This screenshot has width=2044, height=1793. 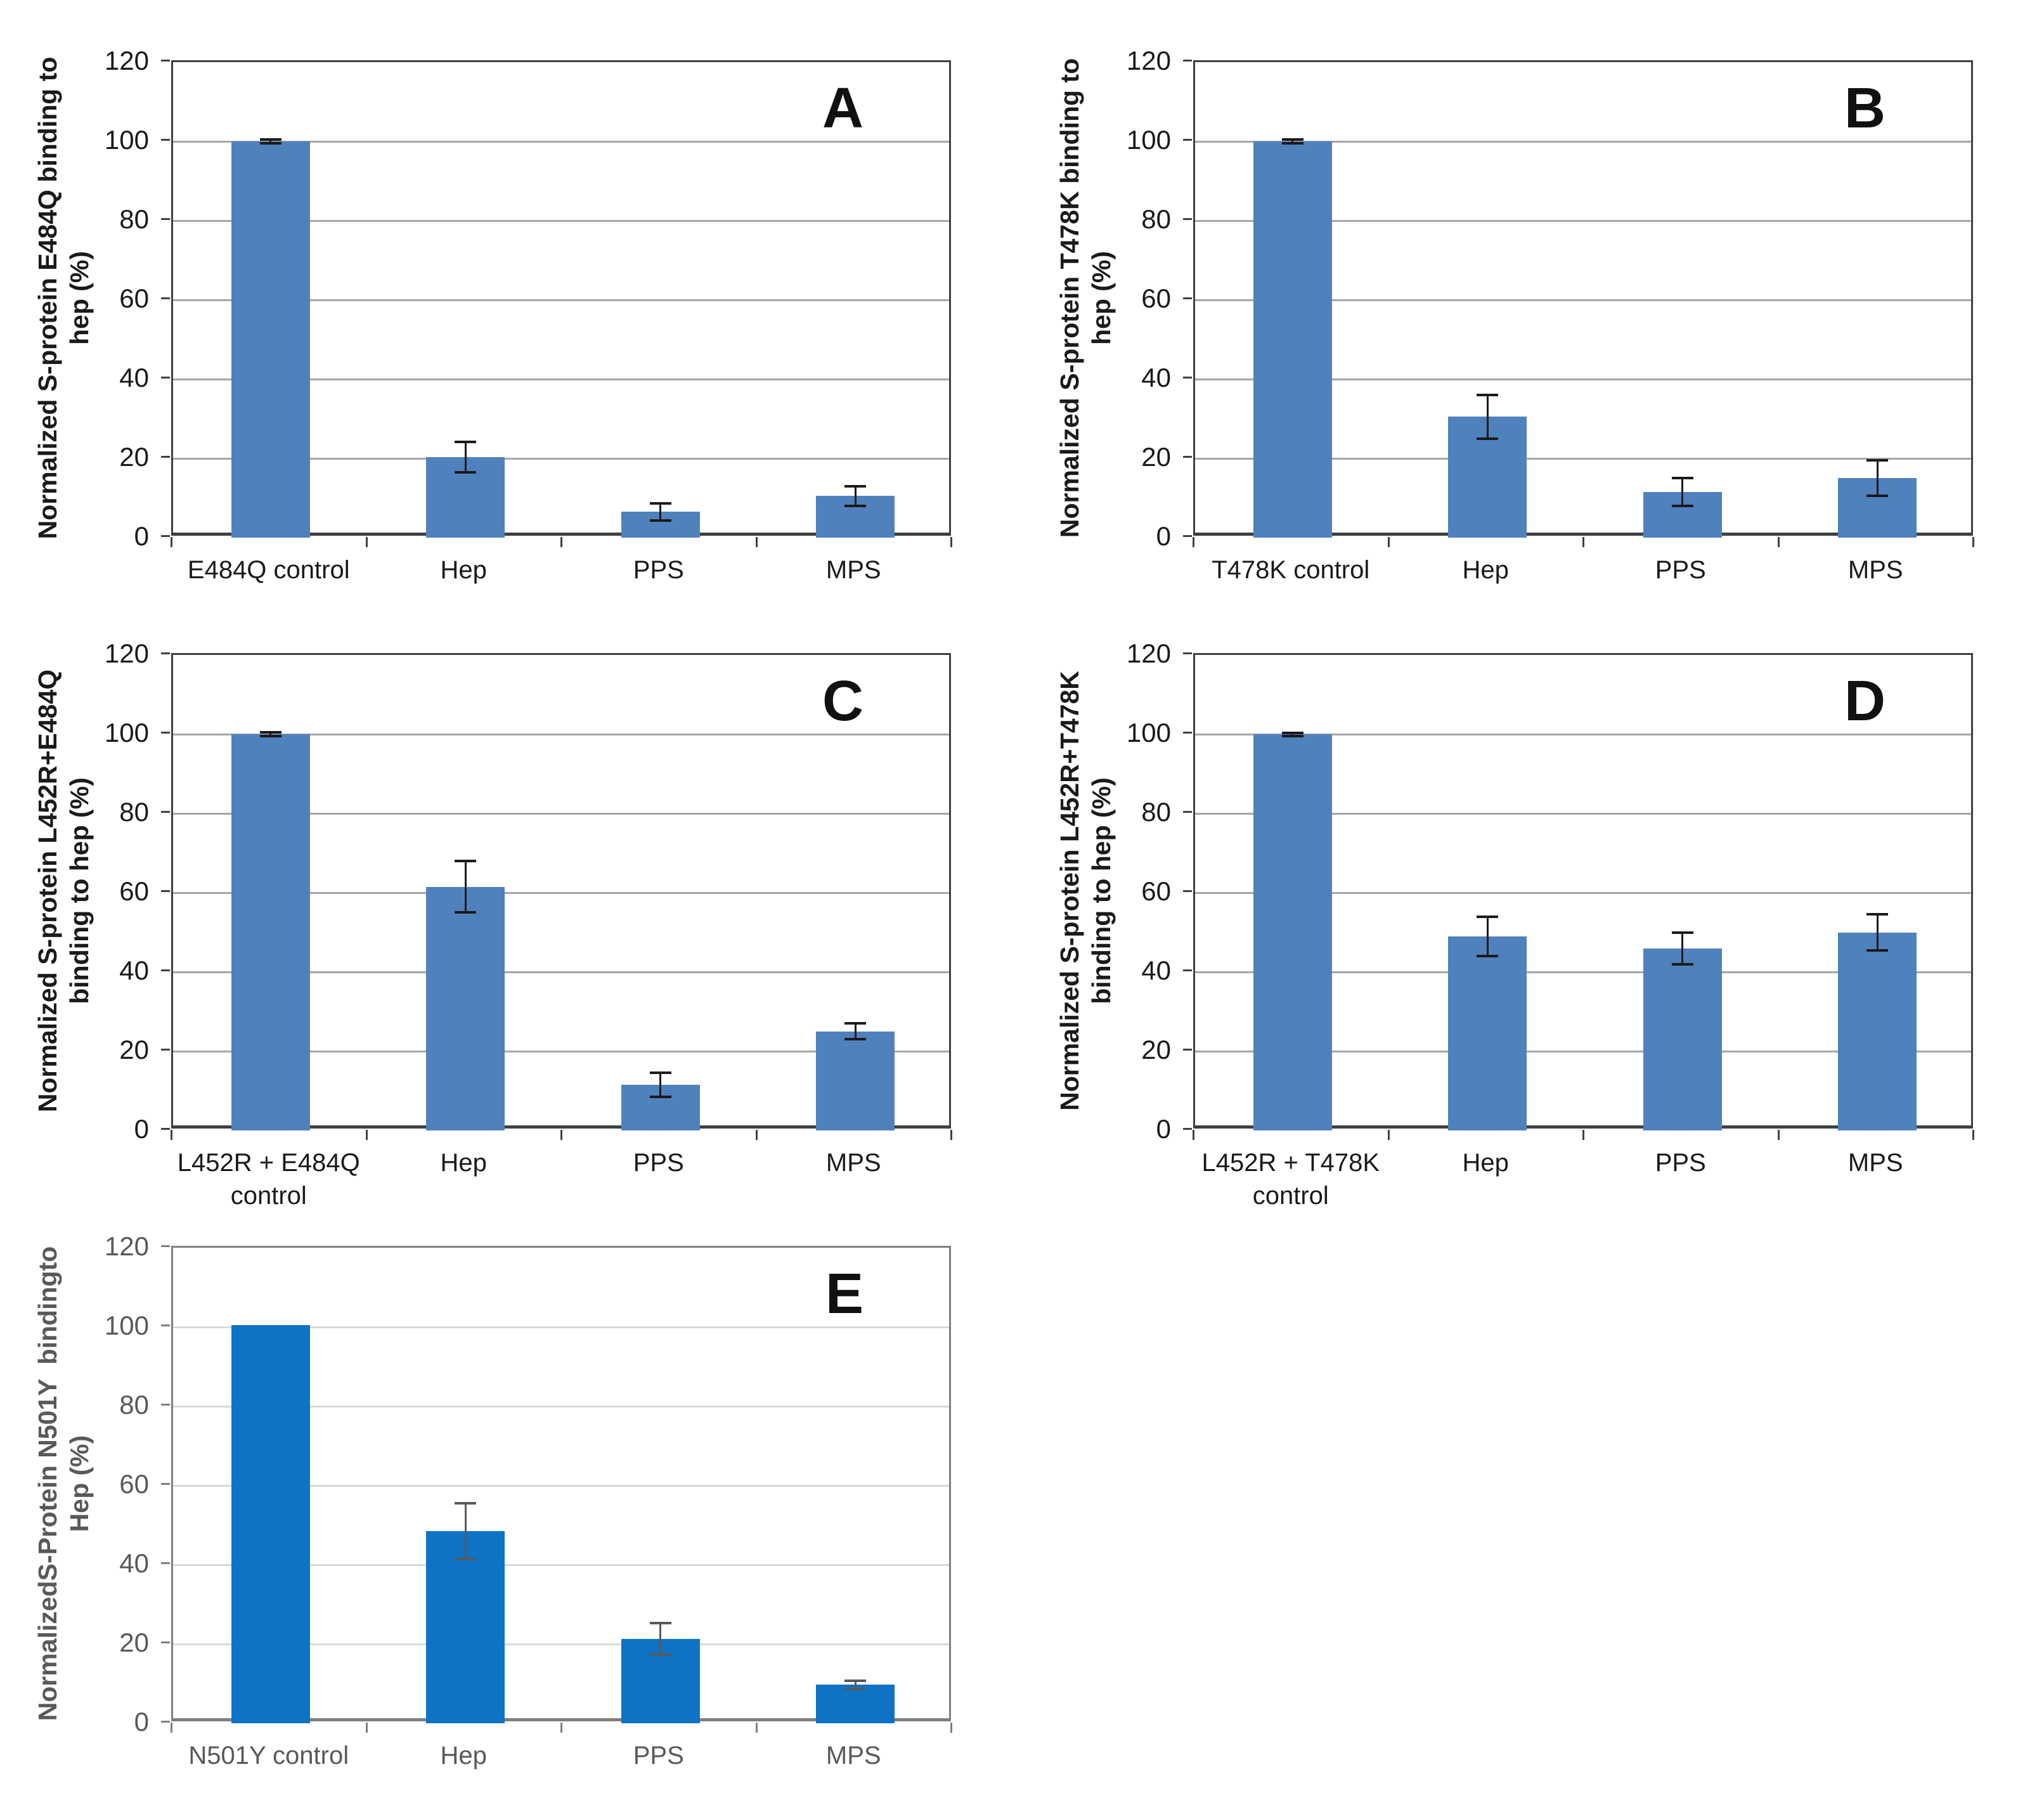 What do you see at coordinates (127, 1325) in the screenshot?
I see `y-tick-label: 100` at bounding box center [127, 1325].